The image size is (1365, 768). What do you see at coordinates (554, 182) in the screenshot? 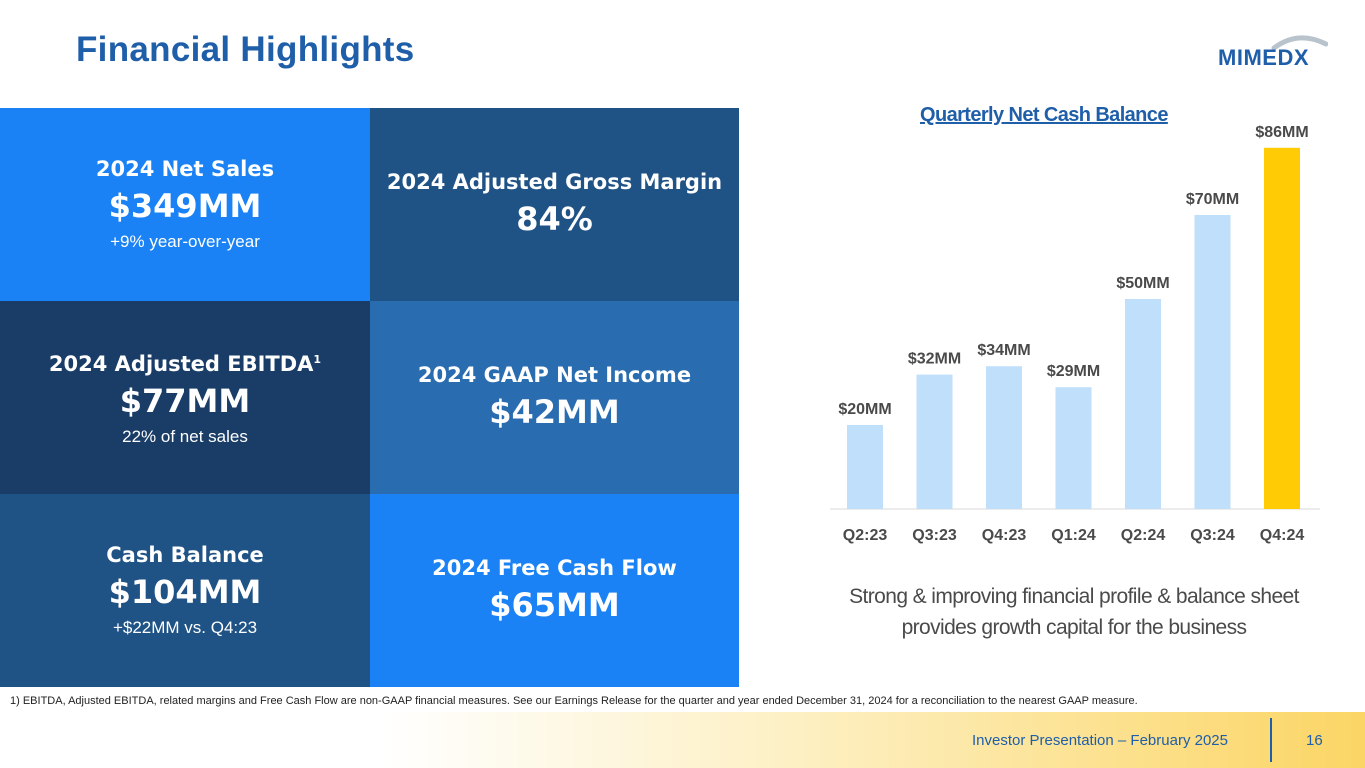
I see `tile-label: 2024 Adjusted Gross Margin` at bounding box center [554, 182].